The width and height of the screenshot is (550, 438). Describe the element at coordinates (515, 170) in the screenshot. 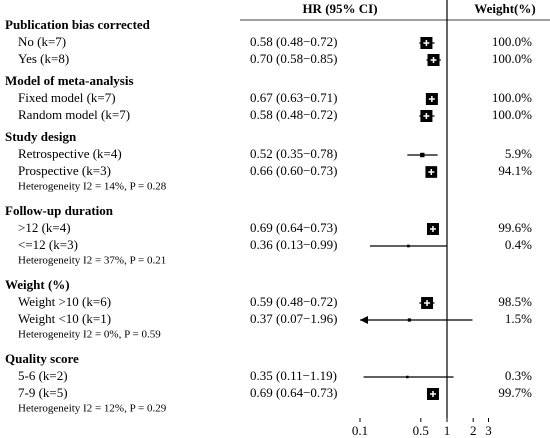

I see `weight-label: 94.1%` at that location.